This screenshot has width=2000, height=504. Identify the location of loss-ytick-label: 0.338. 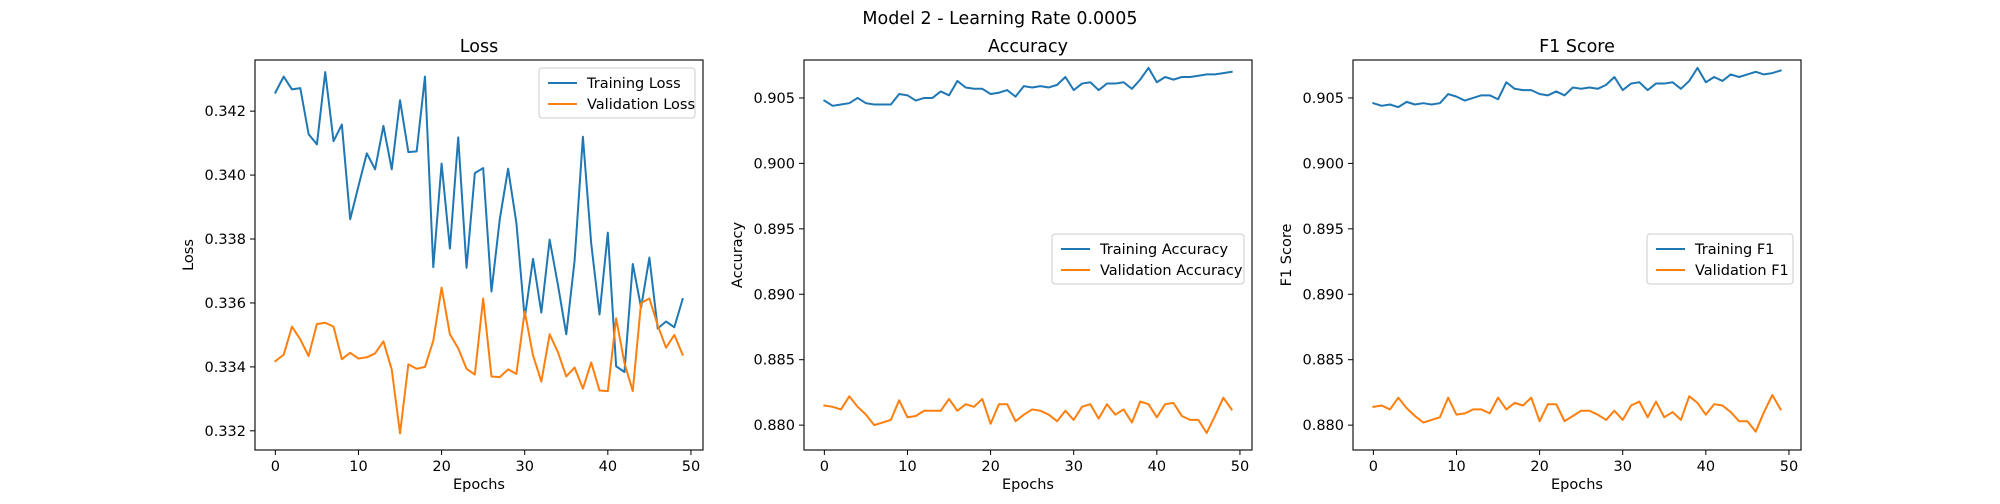
(225, 240).